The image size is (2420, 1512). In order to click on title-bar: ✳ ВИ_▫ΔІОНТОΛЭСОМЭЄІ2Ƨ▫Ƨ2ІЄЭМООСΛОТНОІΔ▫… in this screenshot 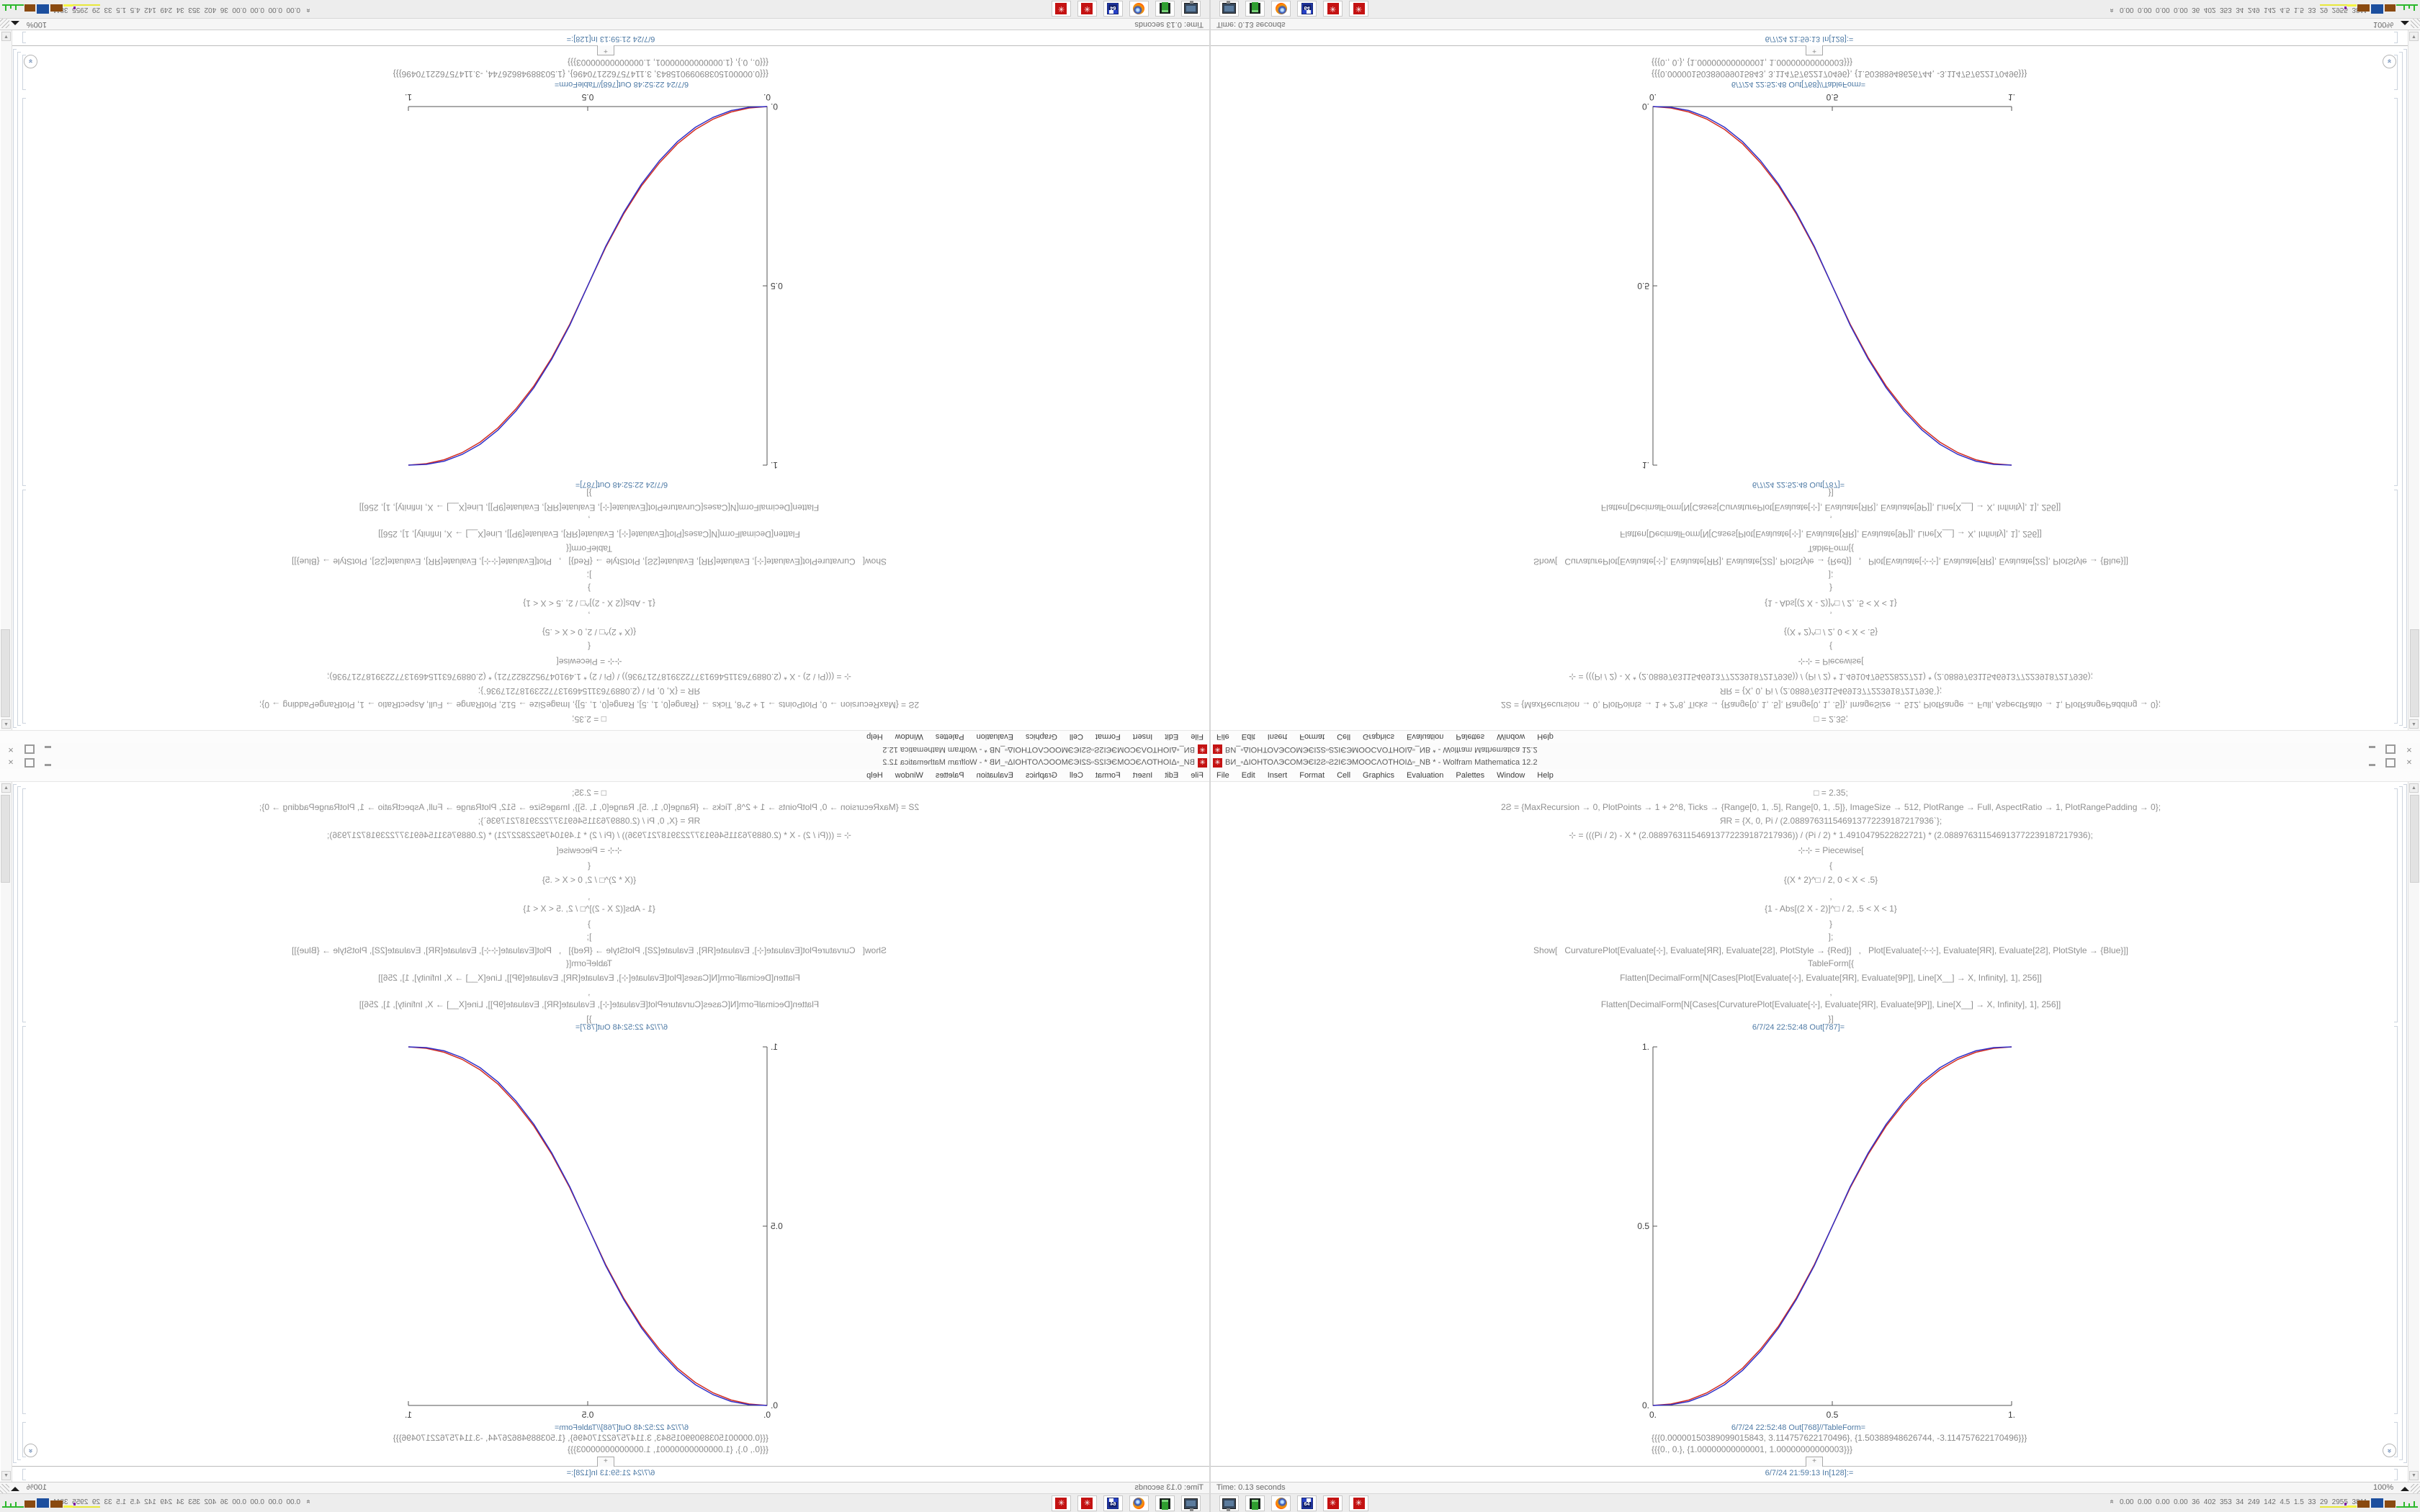, I will do `click(604, 749)`.